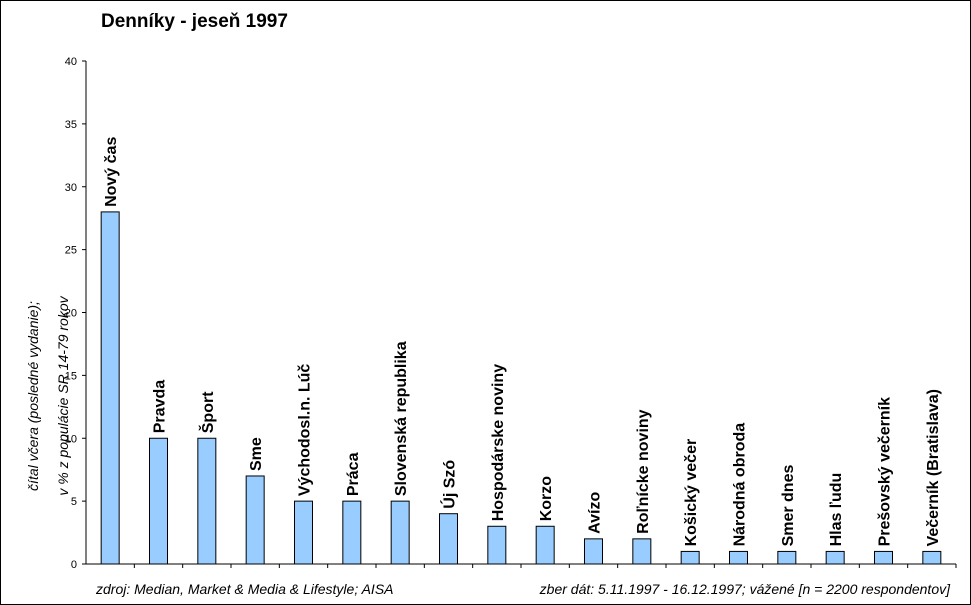 This screenshot has height=605, width=971. Describe the element at coordinates (353, 474) in the screenshot. I see `bar-label: Práca` at that location.